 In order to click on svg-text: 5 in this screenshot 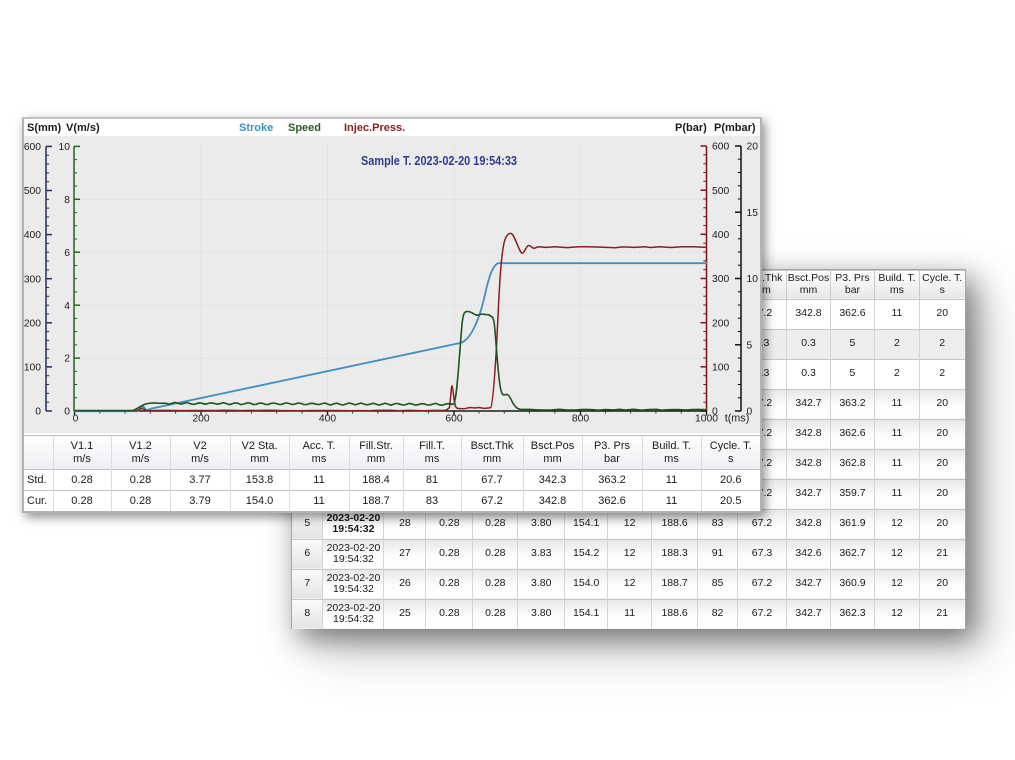, I will do `click(750, 345)`.